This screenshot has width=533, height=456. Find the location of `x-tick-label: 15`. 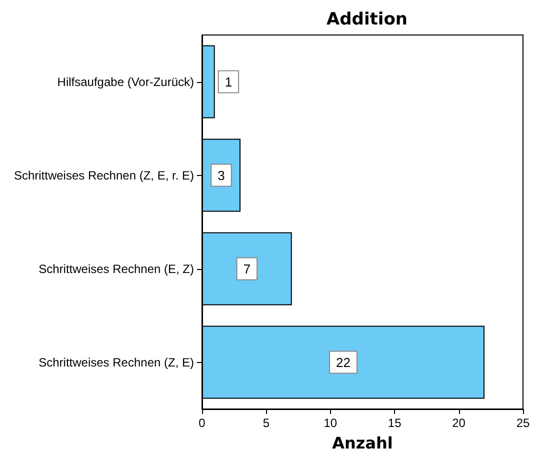

x-tick-label: 15 is located at coordinates (395, 423).